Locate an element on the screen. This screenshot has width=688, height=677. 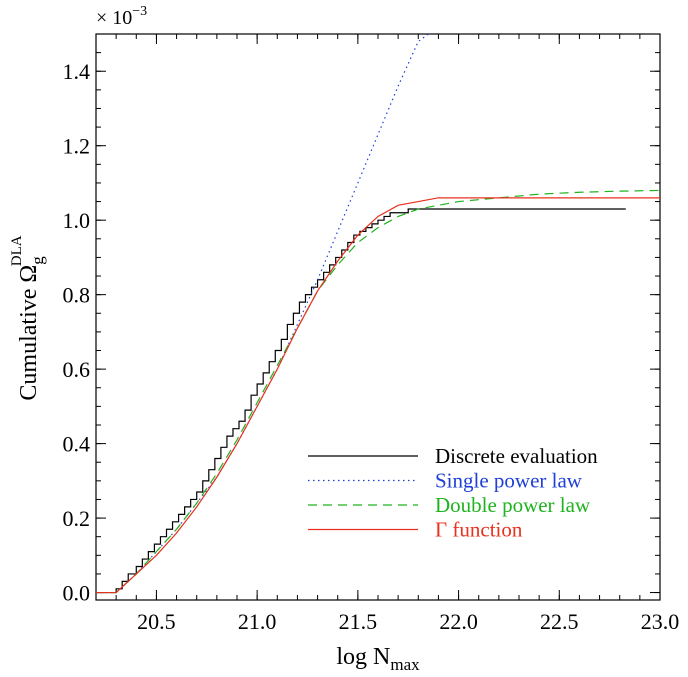
x-tick-label: 22.0 is located at coordinates (458, 621).